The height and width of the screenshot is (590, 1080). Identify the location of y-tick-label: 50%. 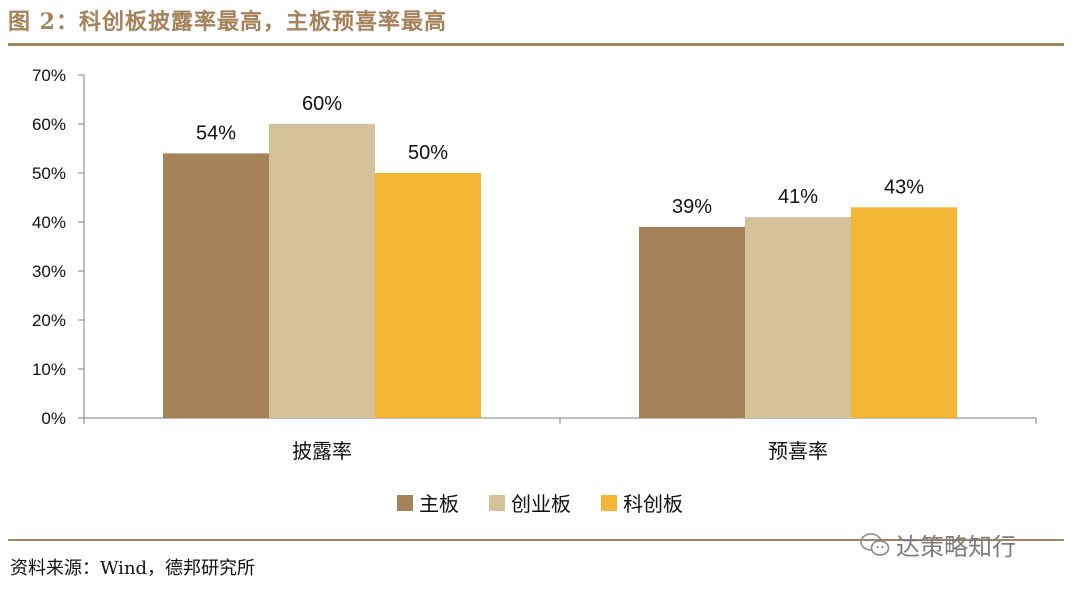
(49, 173).